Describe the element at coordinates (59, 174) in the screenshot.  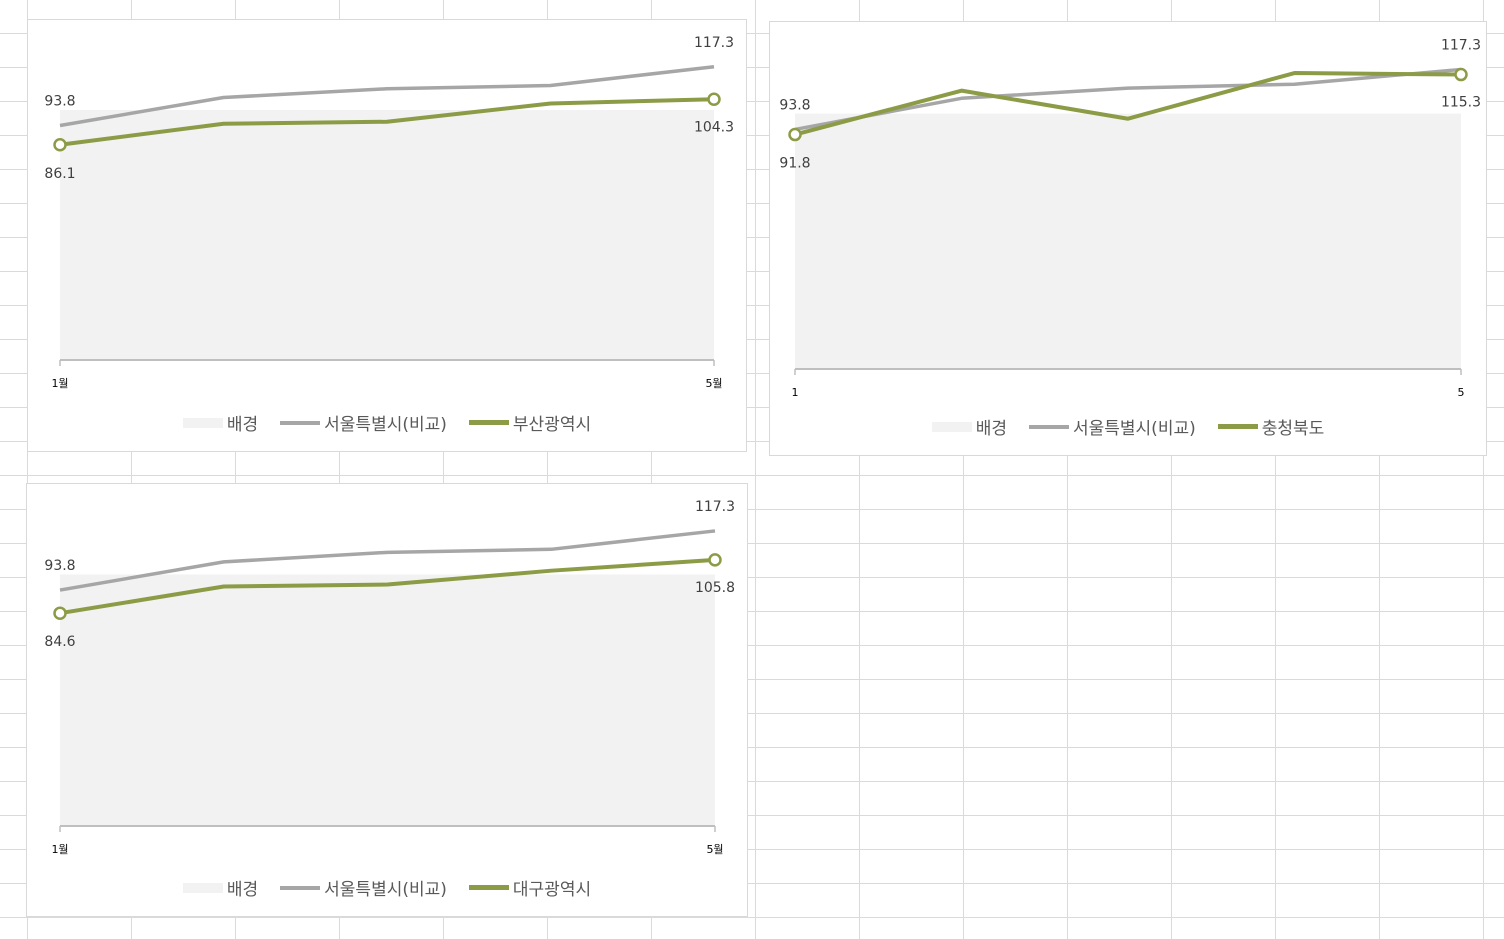
I see `data-label-region-start: 86.1` at that location.